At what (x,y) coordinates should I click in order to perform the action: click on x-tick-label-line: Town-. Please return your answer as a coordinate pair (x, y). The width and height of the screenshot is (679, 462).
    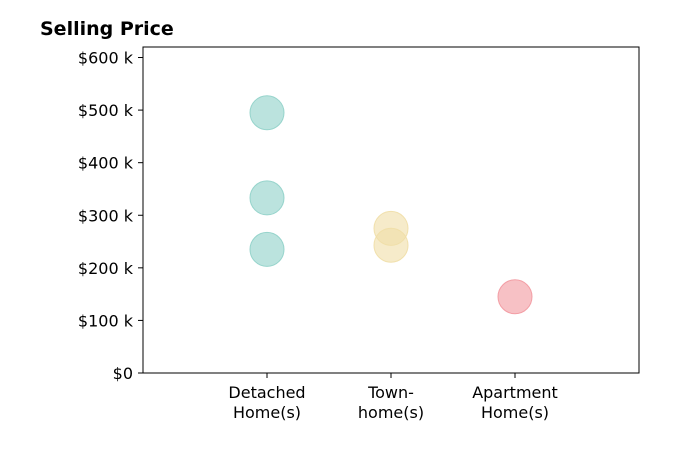
    Looking at the image, I should click on (390, 392).